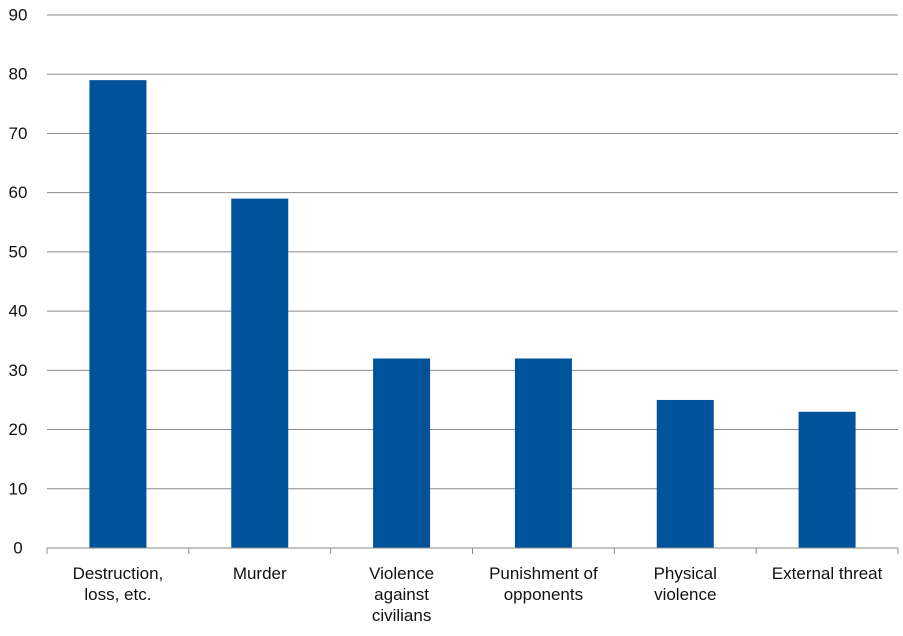  What do you see at coordinates (18, 192) in the screenshot?
I see `y-tick-label: 60` at bounding box center [18, 192].